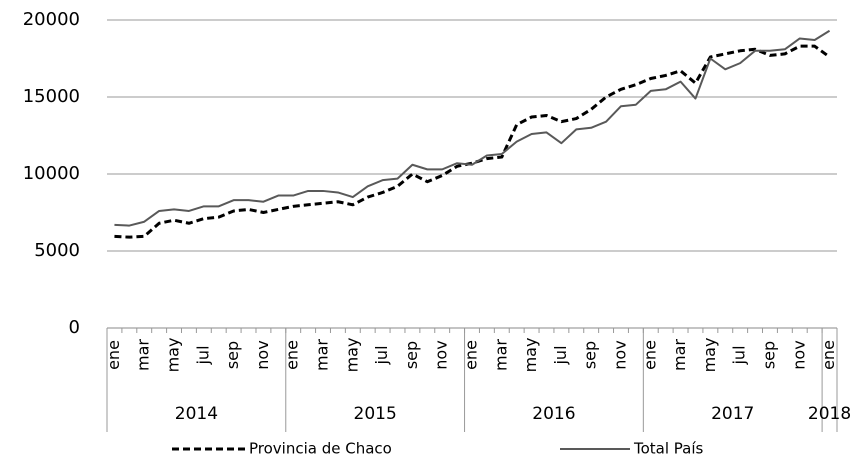  Describe the element at coordinates (829, 414) in the screenshot. I see `year-label: 2018` at that location.